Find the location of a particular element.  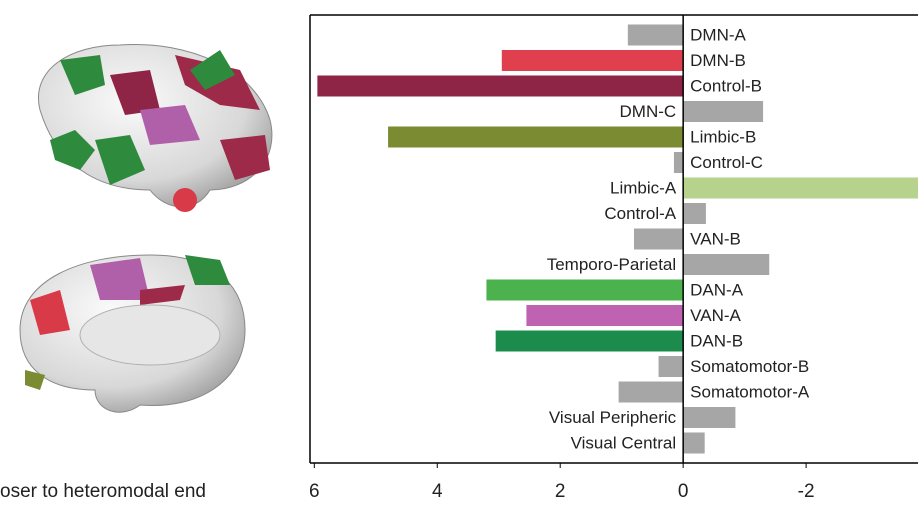

x-tick-label: 2 is located at coordinates (560, 491).